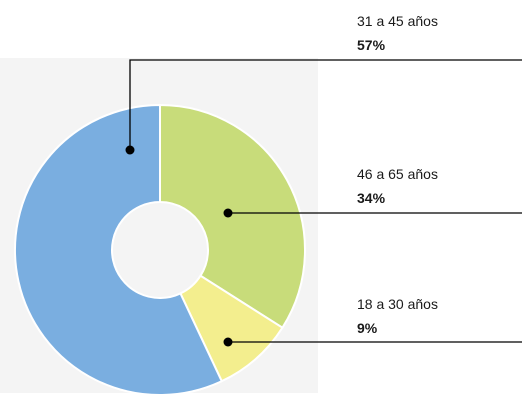 This screenshot has width=525, height=397. What do you see at coordinates (397, 304) in the screenshot?
I see `slice-label-18-30: 18 a 30 años` at bounding box center [397, 304].